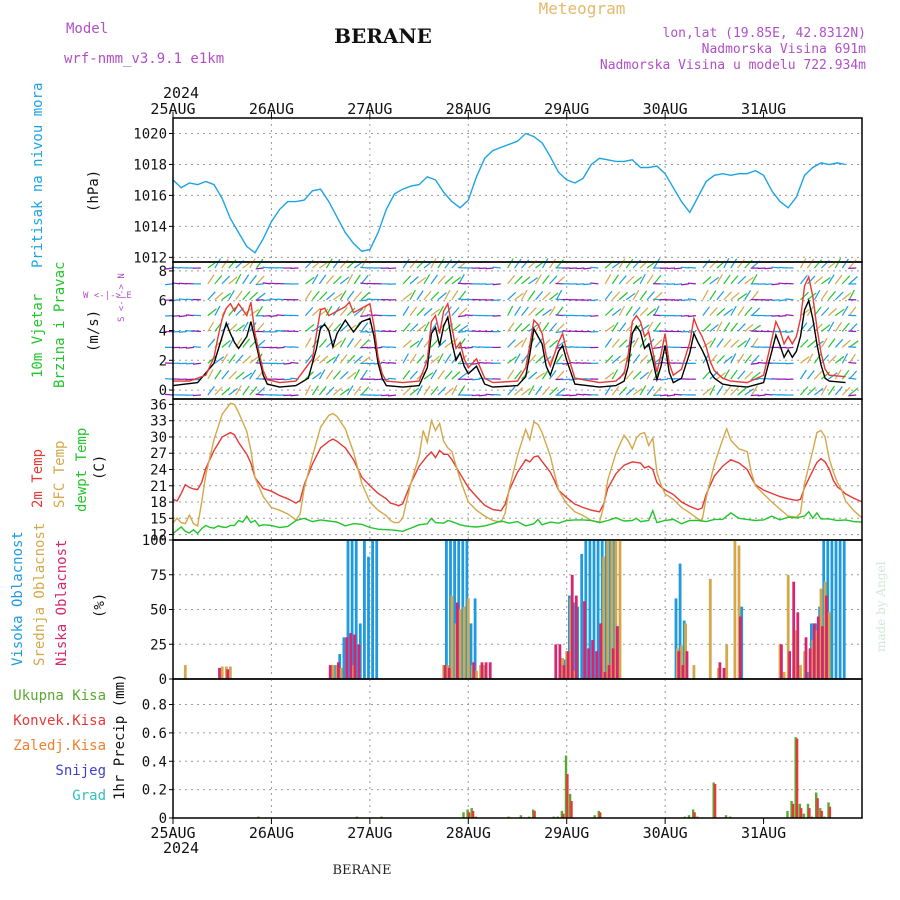  Describe the element at coordinates (765, 33) in the screenshot. I see `lonlat-label: lon,lat (19.85E, 42.8312N)` at that location.